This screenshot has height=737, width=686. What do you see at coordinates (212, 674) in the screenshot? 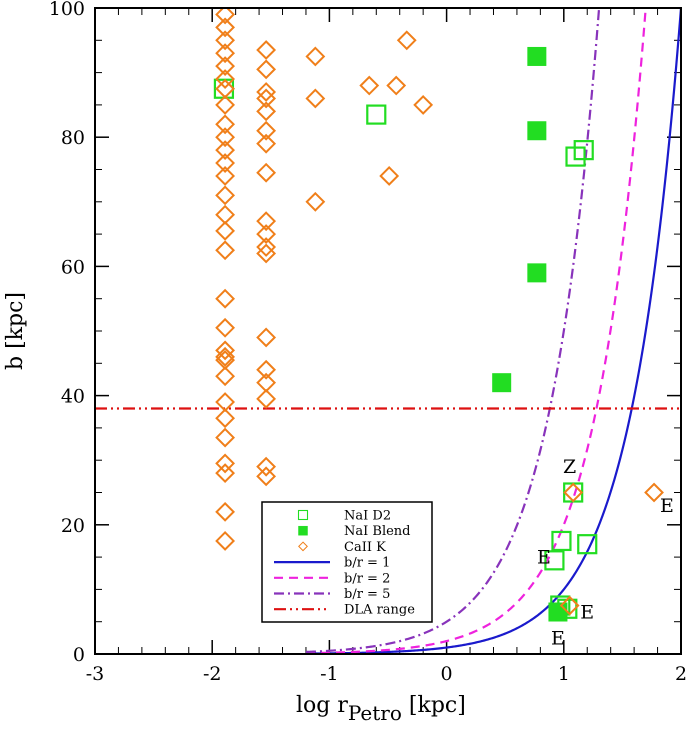
I see `x-tick-label: -2` at bounding box center [212, 674].